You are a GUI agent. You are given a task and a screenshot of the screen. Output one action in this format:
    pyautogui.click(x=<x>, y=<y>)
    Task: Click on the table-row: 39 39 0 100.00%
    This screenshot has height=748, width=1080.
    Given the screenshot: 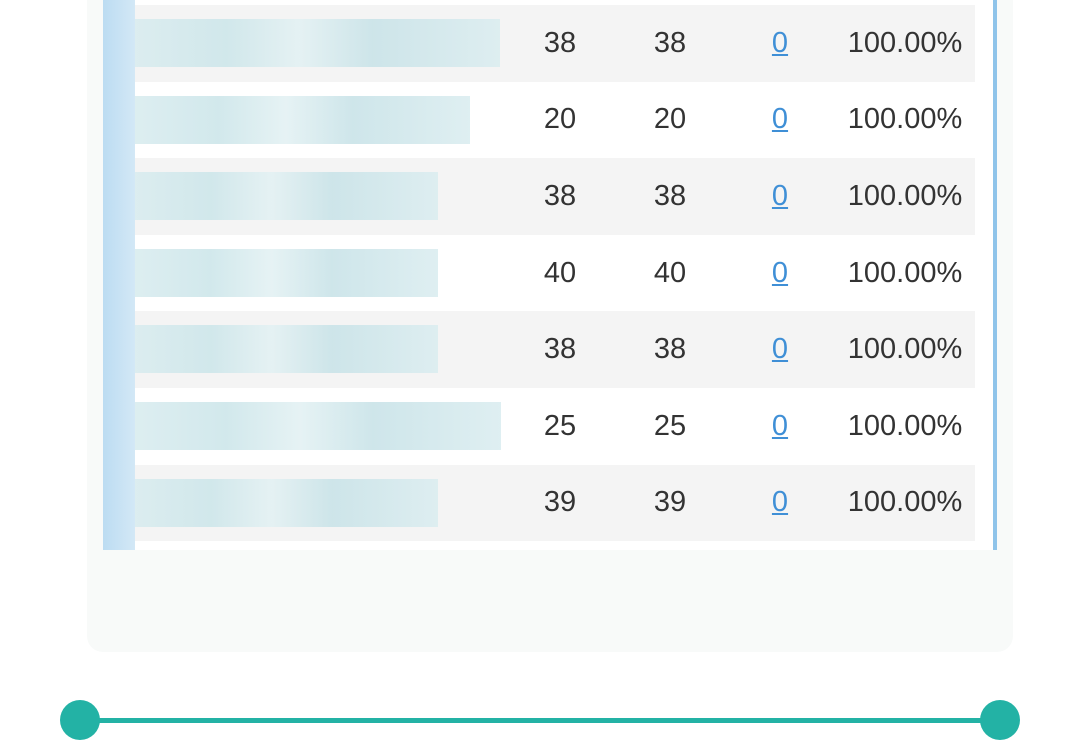 What is the action you would take?
    pyautogui.click(x=555, y=503)
    